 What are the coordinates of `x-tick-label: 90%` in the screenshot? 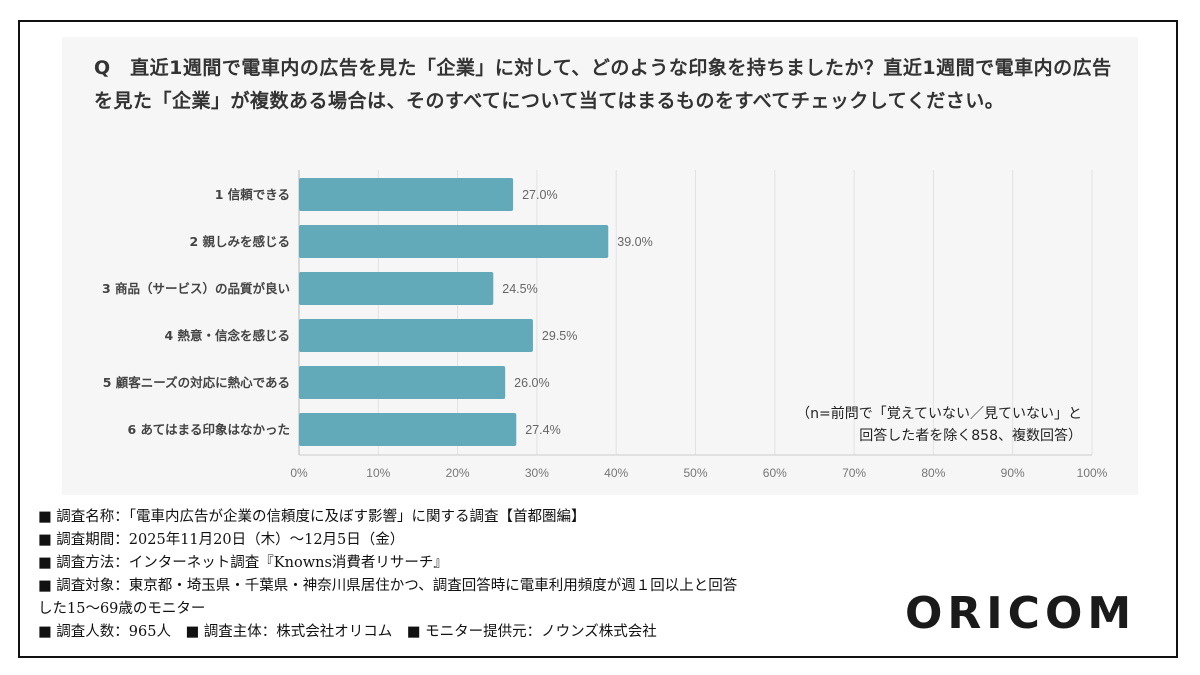 It's located at (1013, 473).